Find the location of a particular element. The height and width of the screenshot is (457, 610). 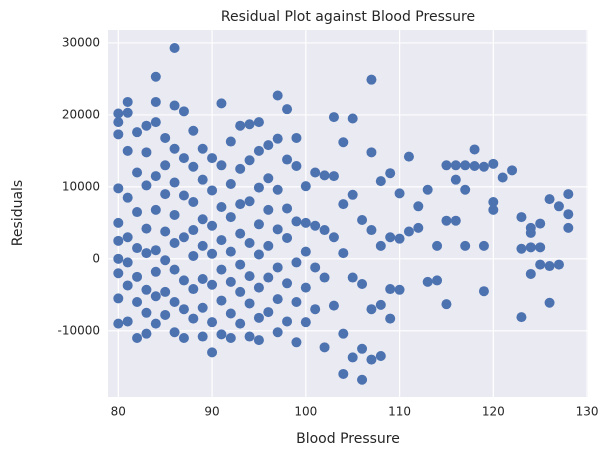

y-tick-label: -10000 is located at coordinates (78, 330).